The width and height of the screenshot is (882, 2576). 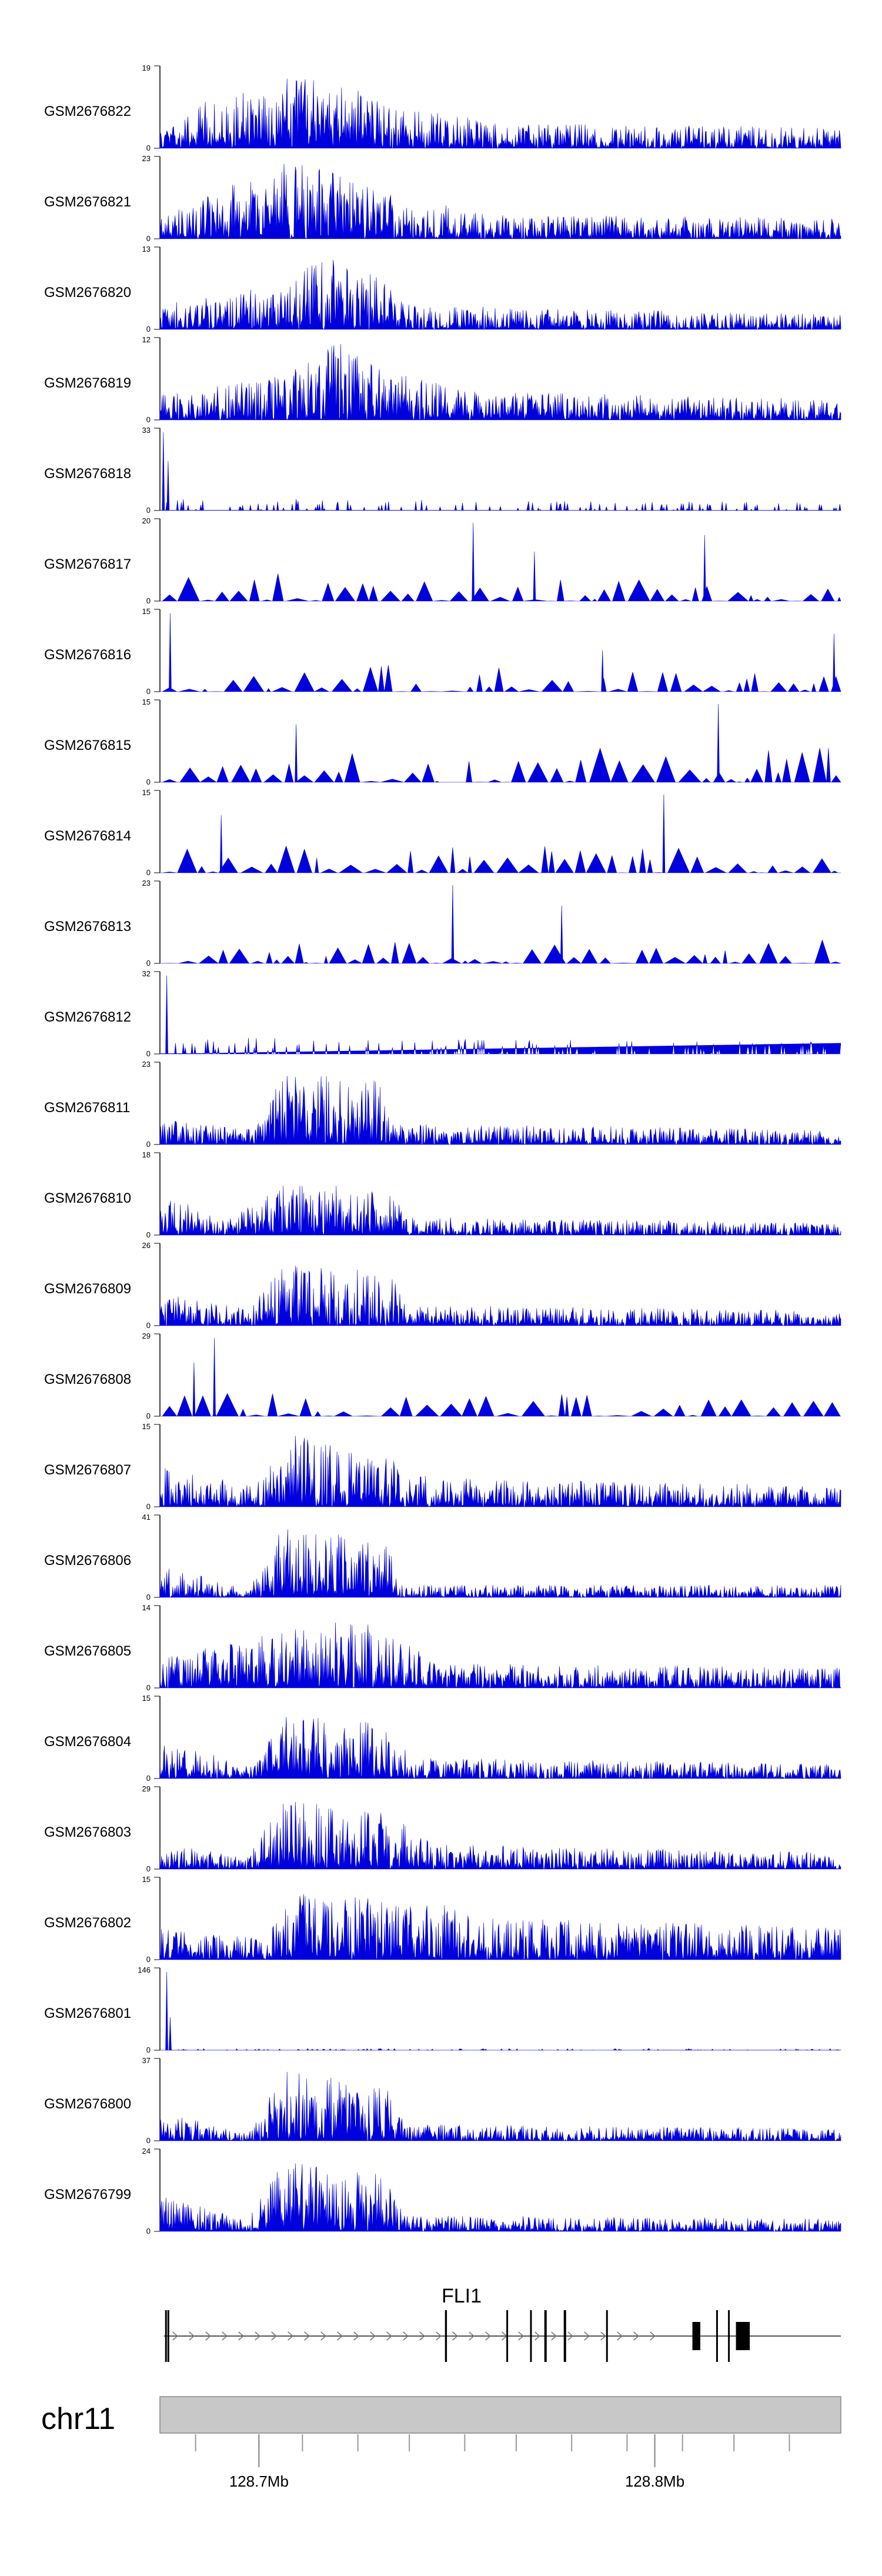 I want to click on track-ymax-label: 18, so click(x=146, y=1154).